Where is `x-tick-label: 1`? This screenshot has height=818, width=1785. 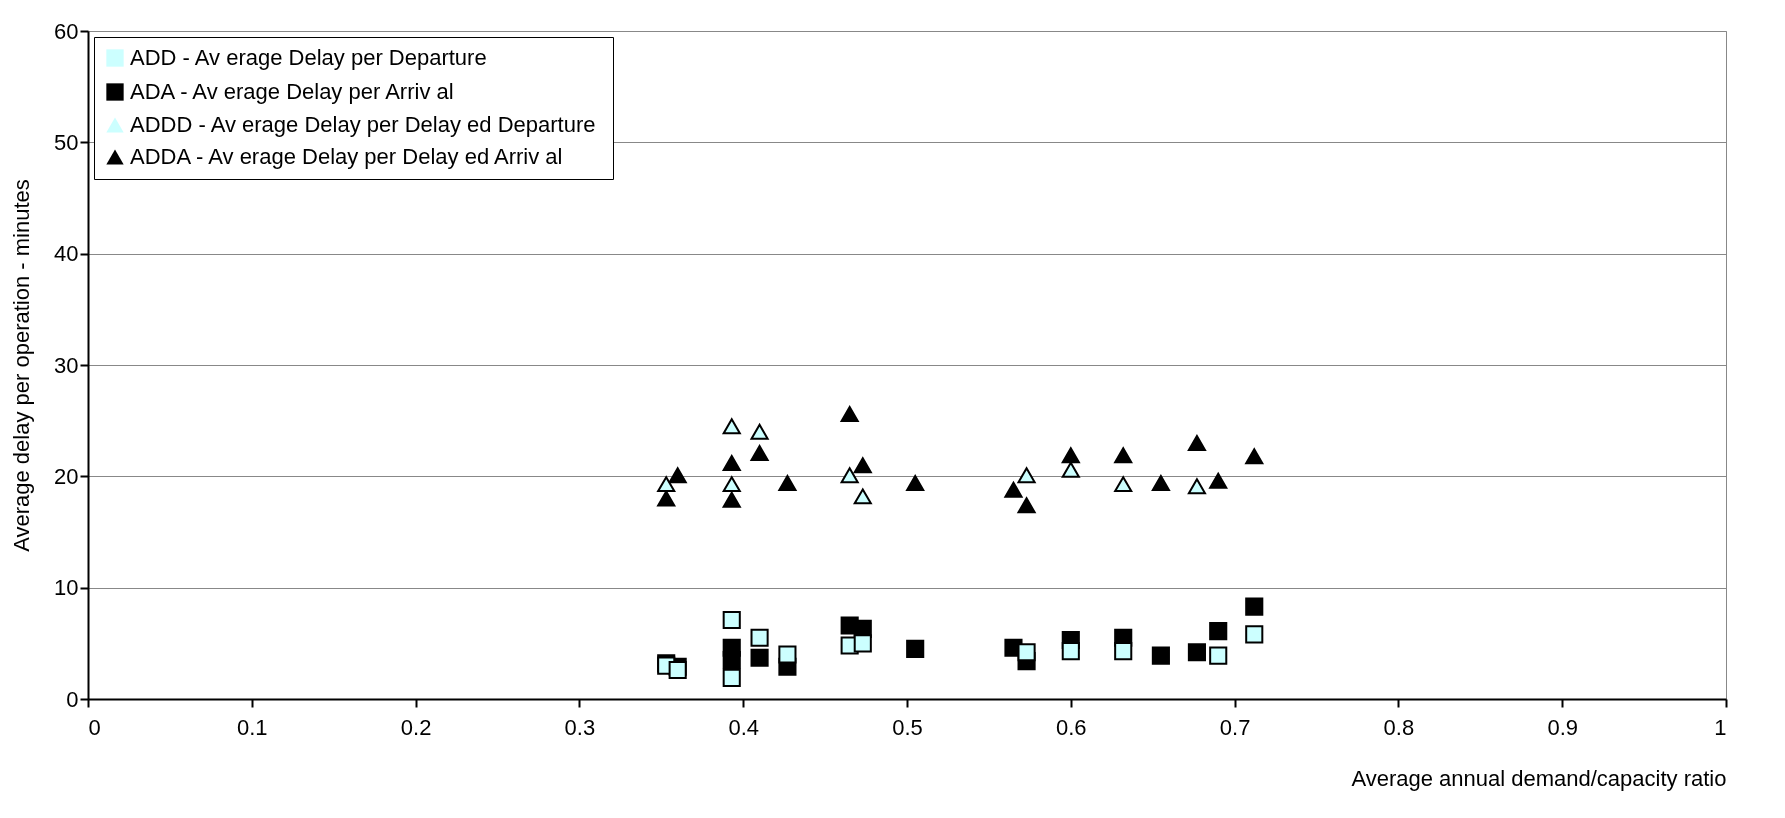 x-tick-label: 1 is located at coordinates (1720, 727).